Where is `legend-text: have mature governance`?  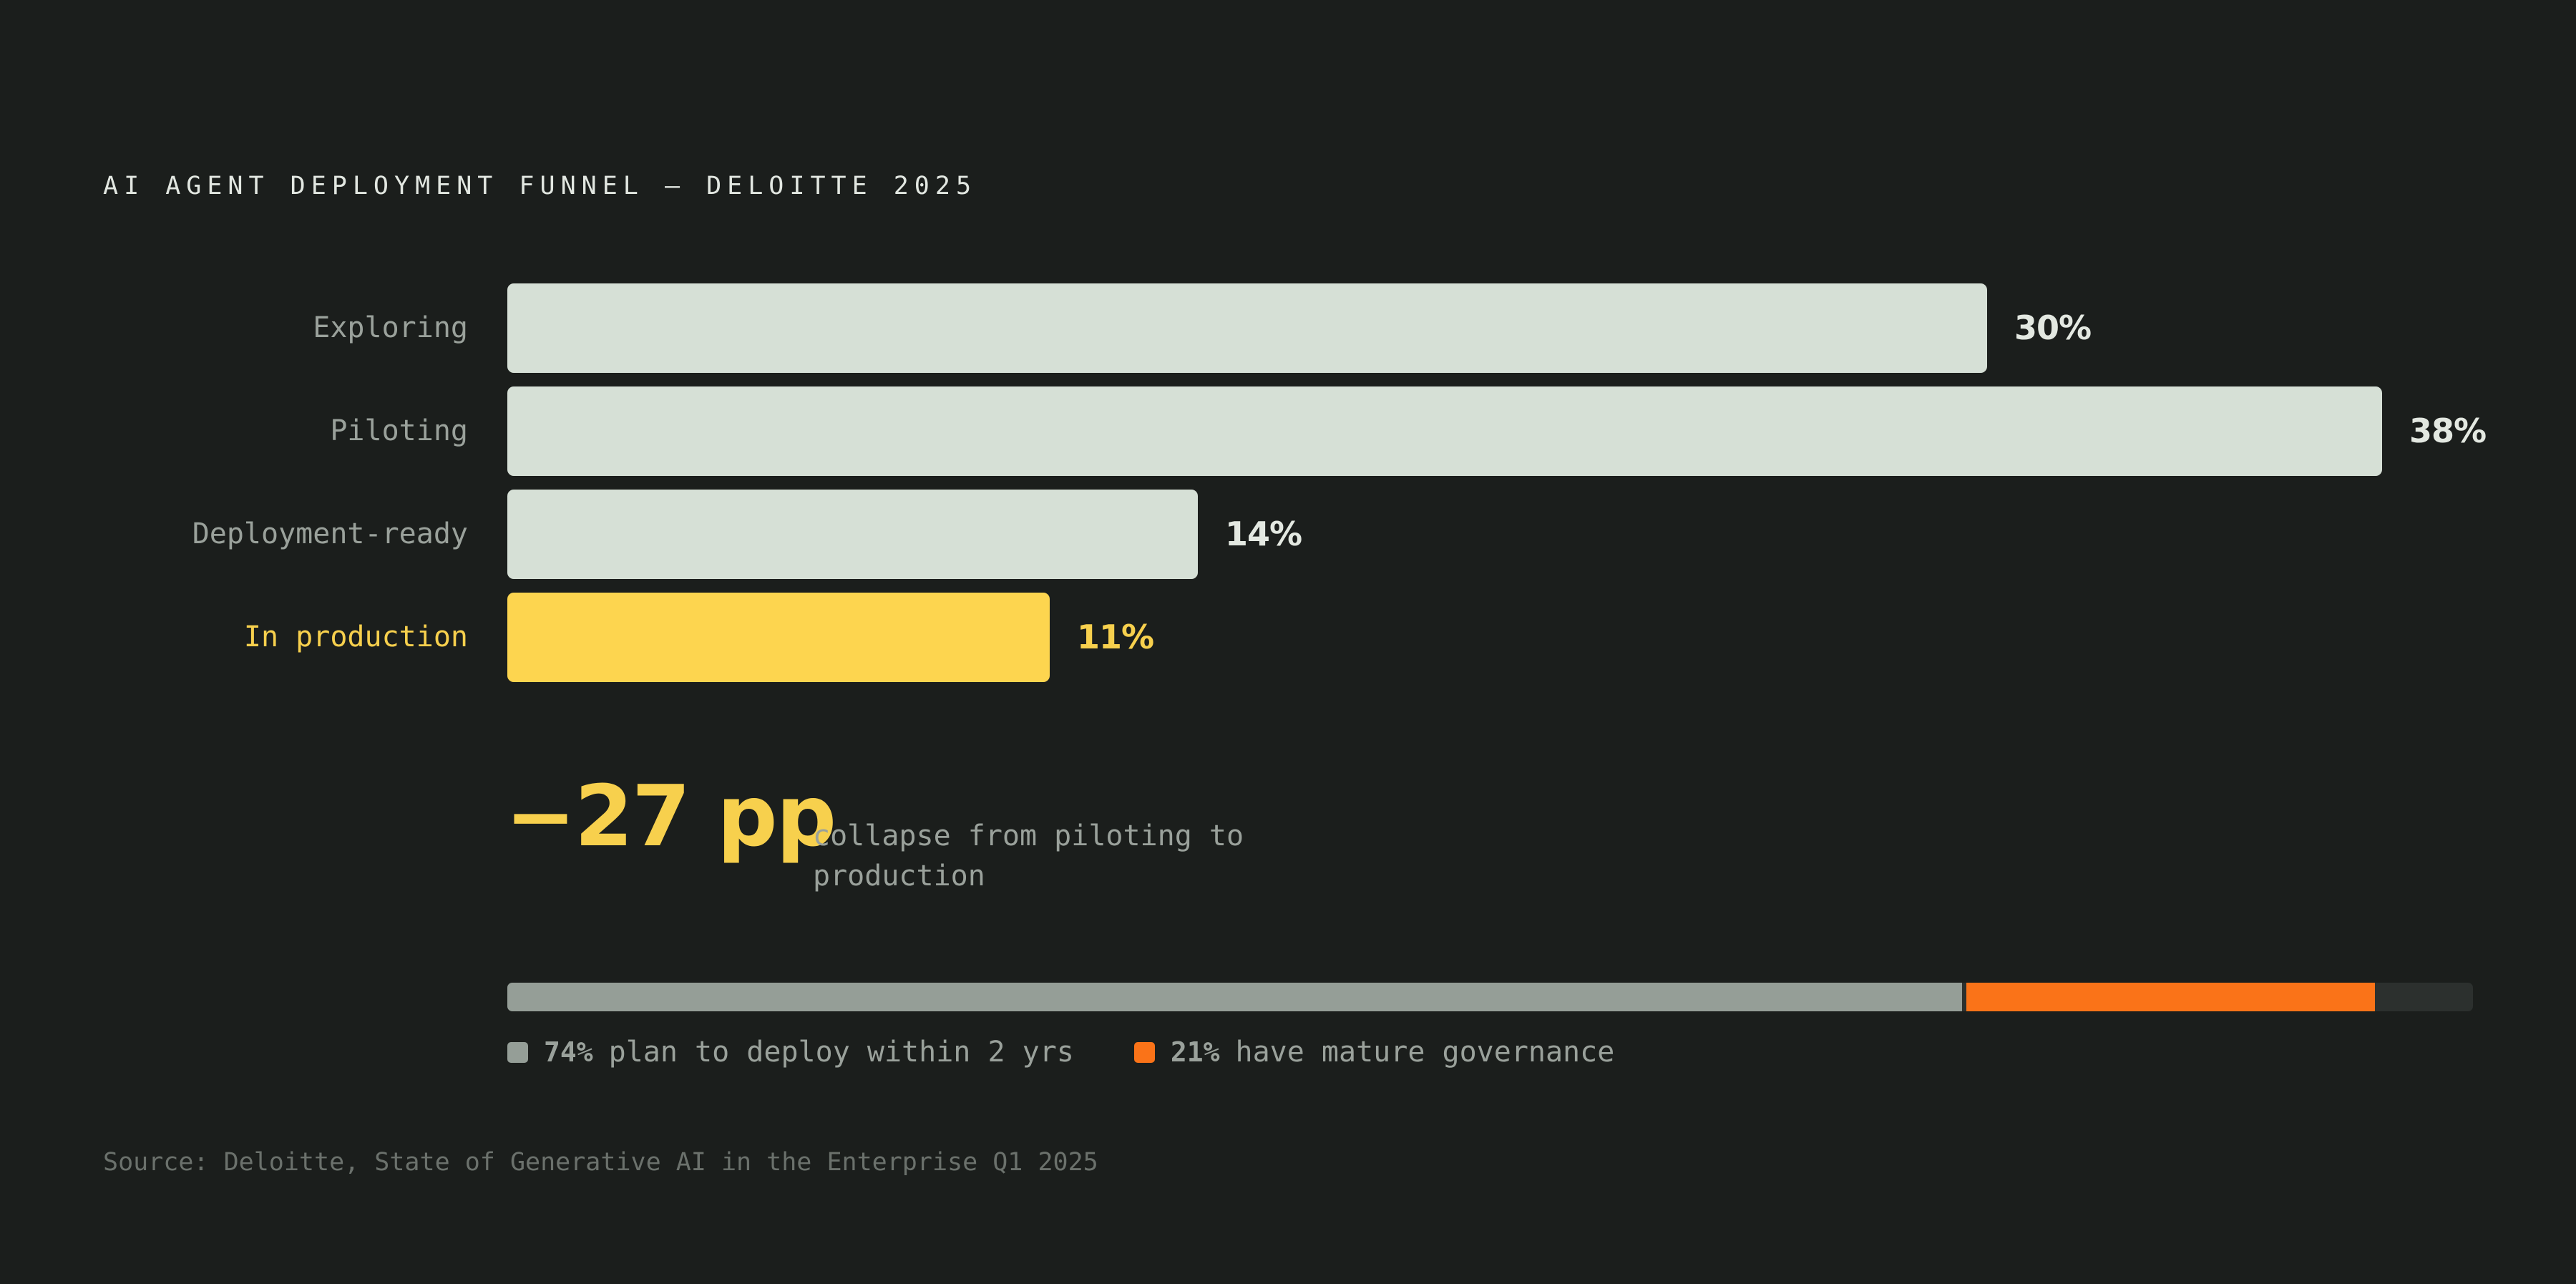 legend-text: have mature governance is located at coordinates (1425, 1052).